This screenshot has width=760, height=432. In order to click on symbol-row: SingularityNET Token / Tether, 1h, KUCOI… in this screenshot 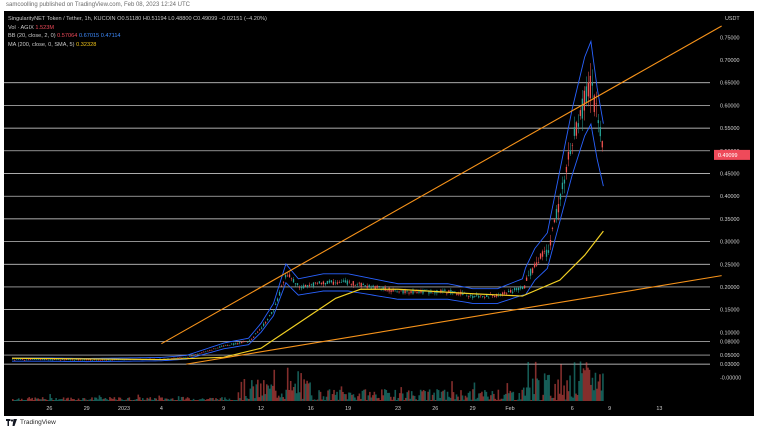, I will do `click(137, 19)`.